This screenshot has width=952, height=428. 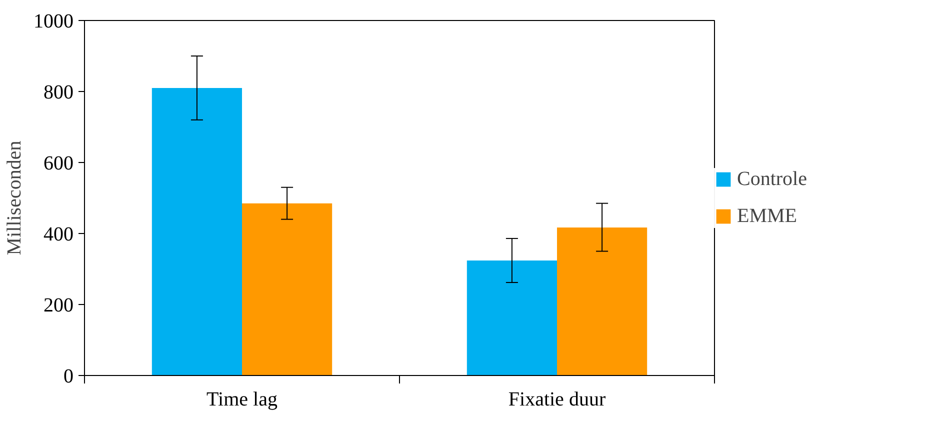 What do you see at coordinates (59, 163) in the screenshot?
I see `y-tick-label: 600` at bounding box center [59, 163].